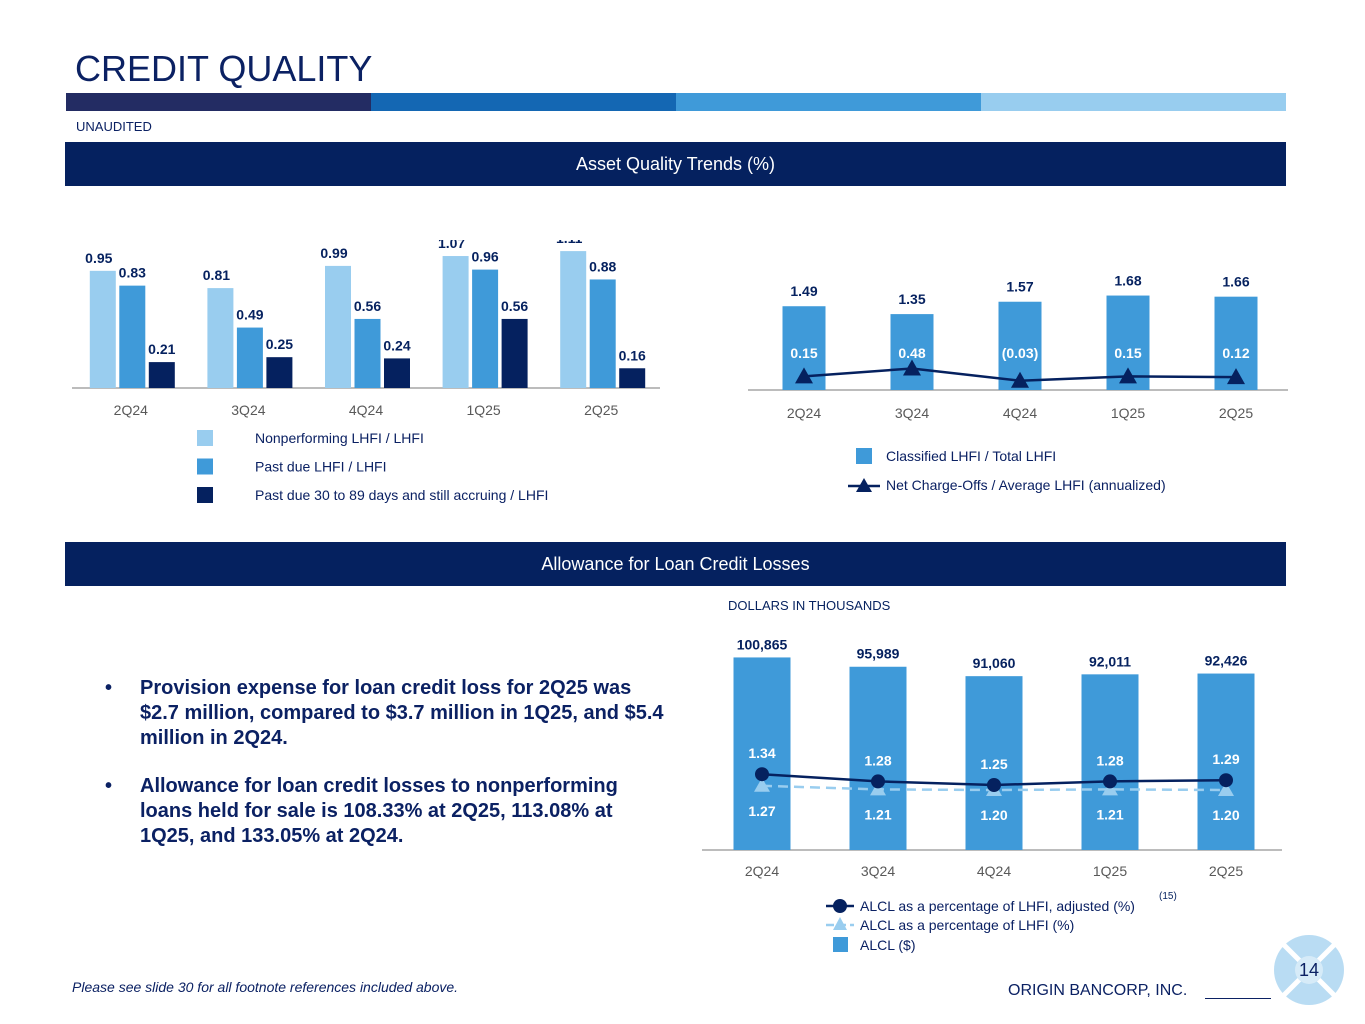 The image size is (1365, 1024). Describe the element at coordinates (132, 273) in the screenshot. I see `data-label: 0.83` at that location.